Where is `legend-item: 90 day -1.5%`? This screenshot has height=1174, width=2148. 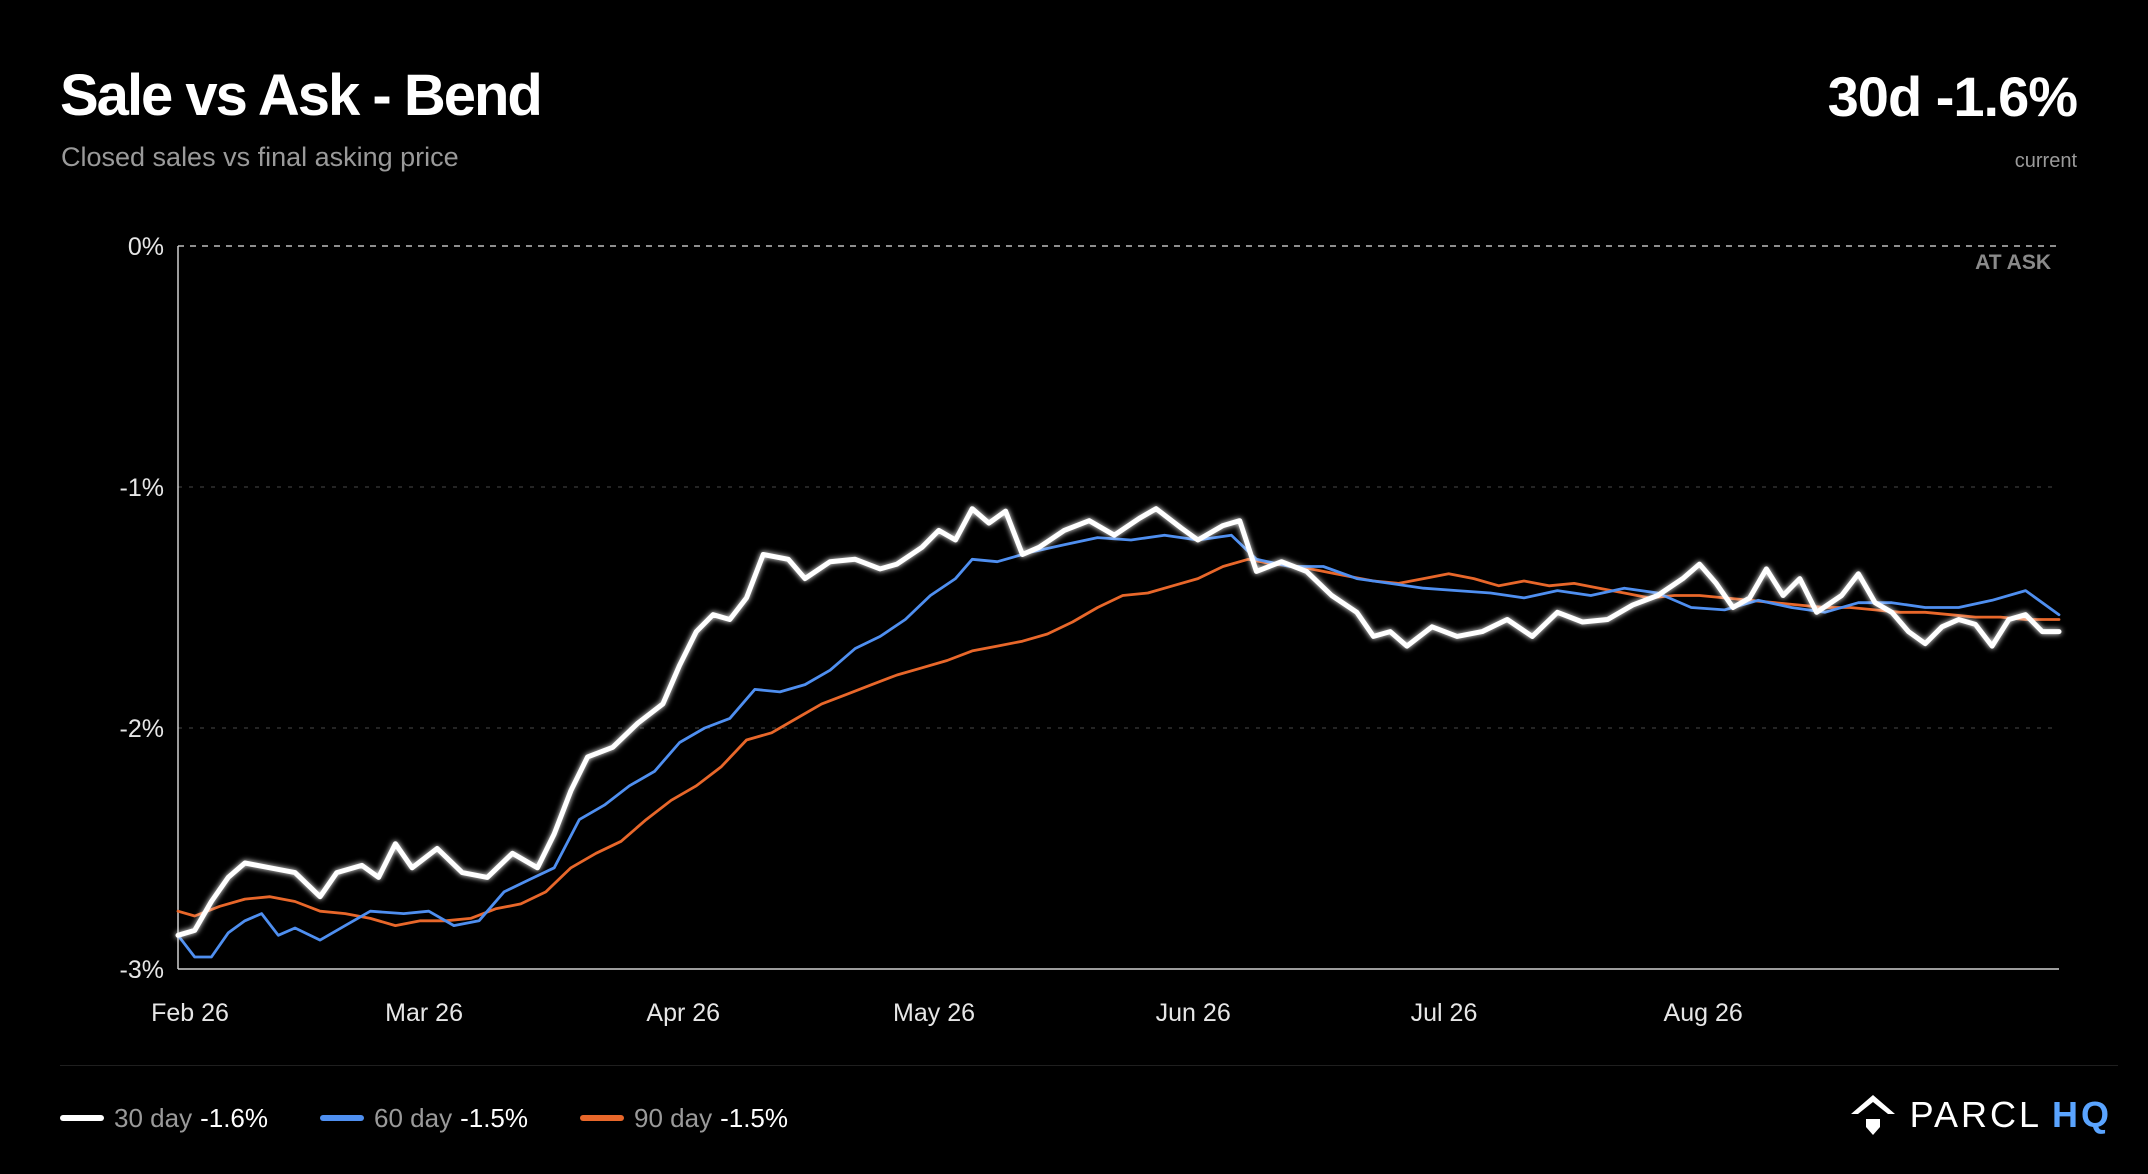 legend-item: 90 day -1.5% is located at coordinates (684, 1118).